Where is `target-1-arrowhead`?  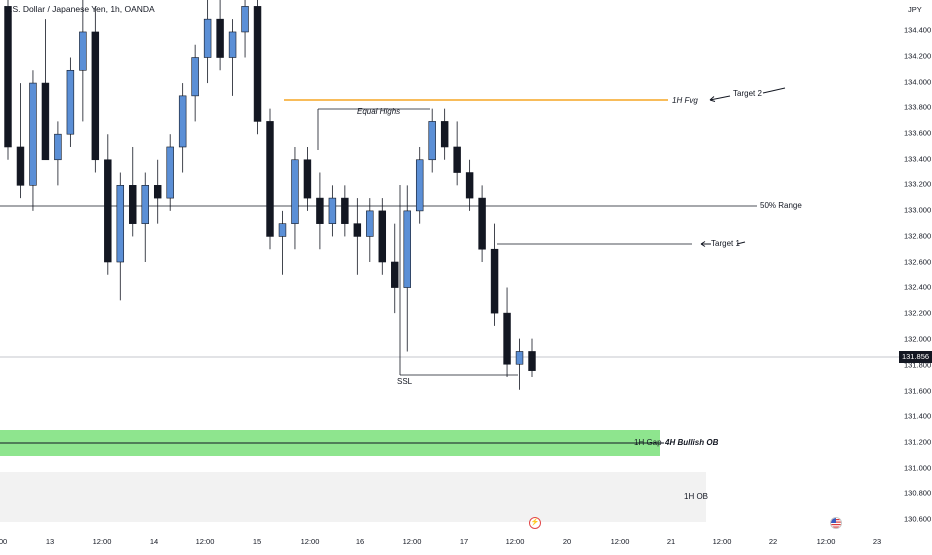
target-1-arrowhead is located at coordinates (703, 244).